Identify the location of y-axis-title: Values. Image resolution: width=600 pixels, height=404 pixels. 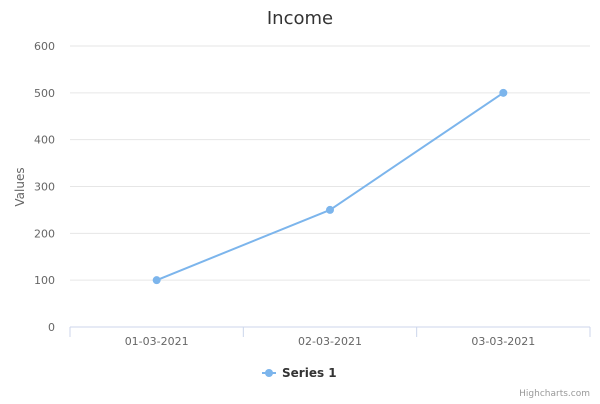
(20, 186).